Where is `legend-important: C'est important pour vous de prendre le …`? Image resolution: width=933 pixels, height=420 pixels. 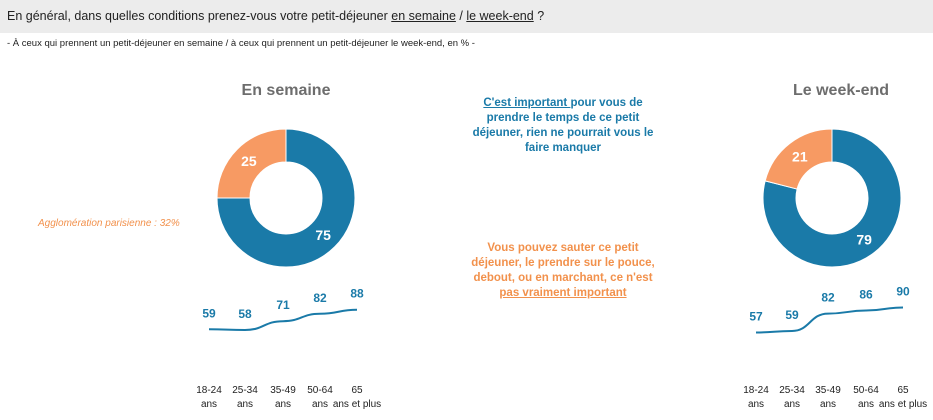 legend-important: C'est important pour vous de prendre le … is located at coordinates (563, 126).